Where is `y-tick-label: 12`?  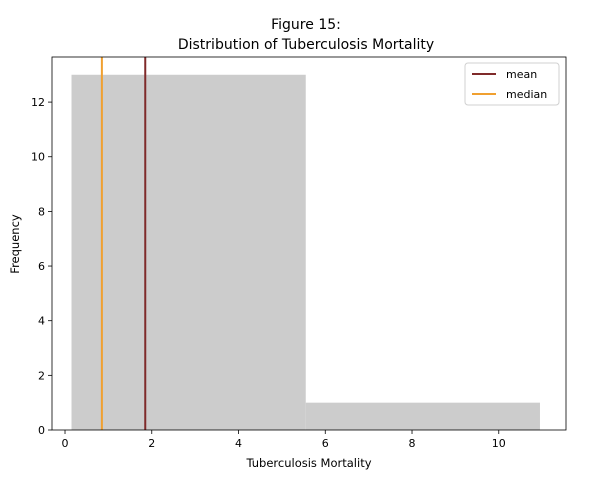 y-tick-label: 12 is located at coordinates (38, 102).